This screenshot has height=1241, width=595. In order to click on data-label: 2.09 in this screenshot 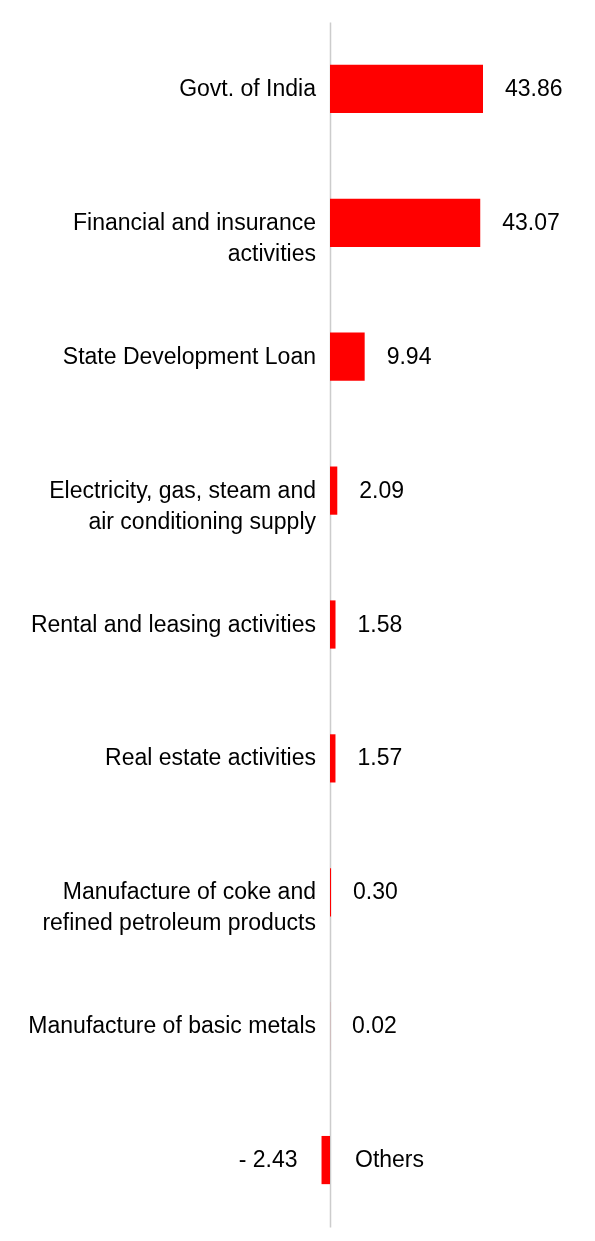, I will do `click(382, 489)`.